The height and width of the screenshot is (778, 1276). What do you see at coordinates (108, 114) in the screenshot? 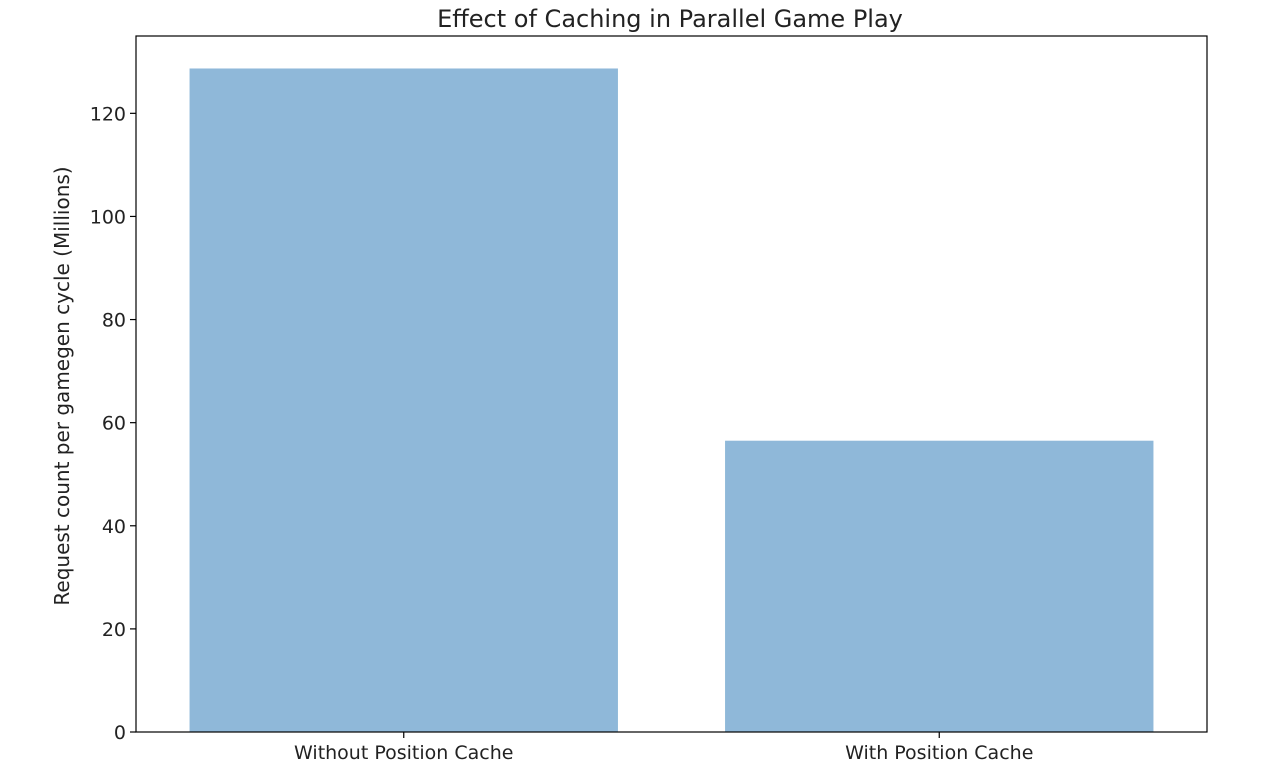
I see `y-tick-label-6: 120` at bounding box center [108, 114].